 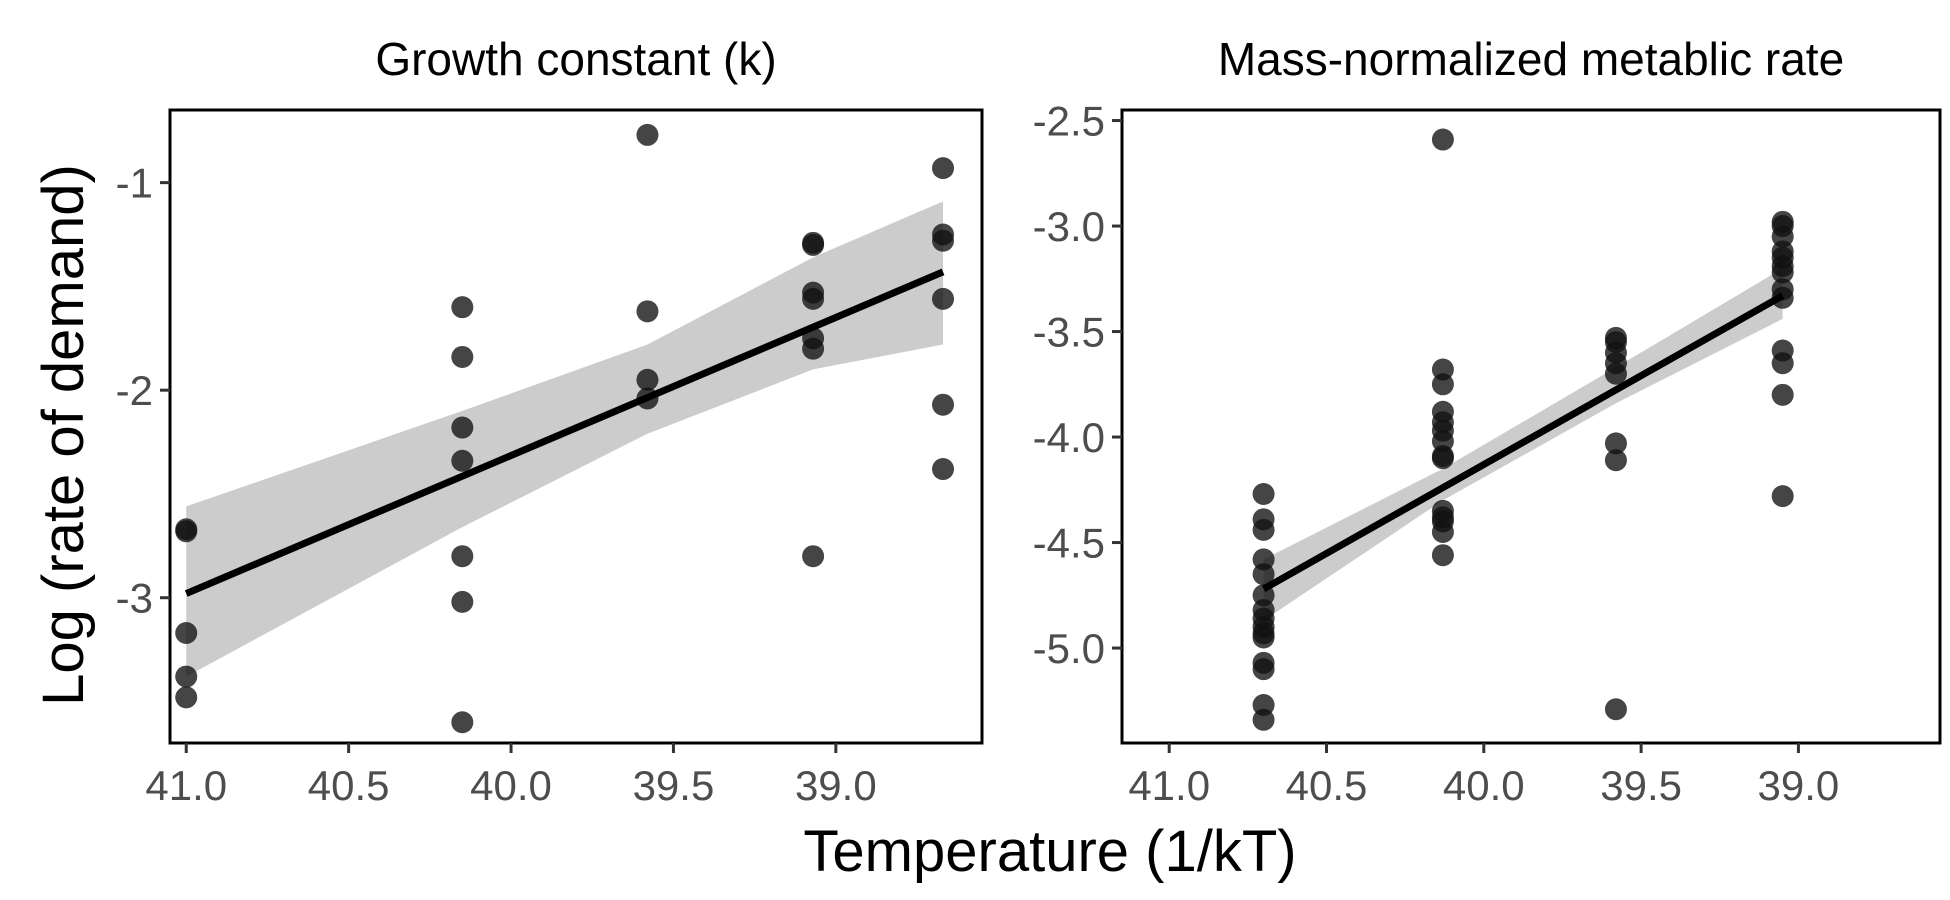 I want to click on y-tick-label: -5.0, so click(x=1069, y=648).